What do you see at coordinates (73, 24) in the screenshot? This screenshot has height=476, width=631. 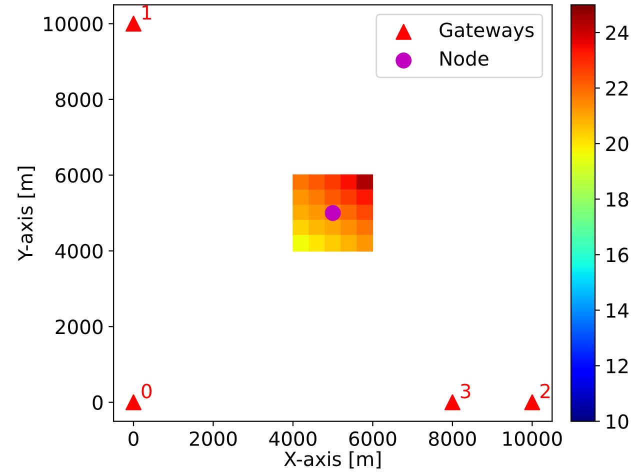 I see `y-tick-label: 10000` at bounding box center [73, 24].